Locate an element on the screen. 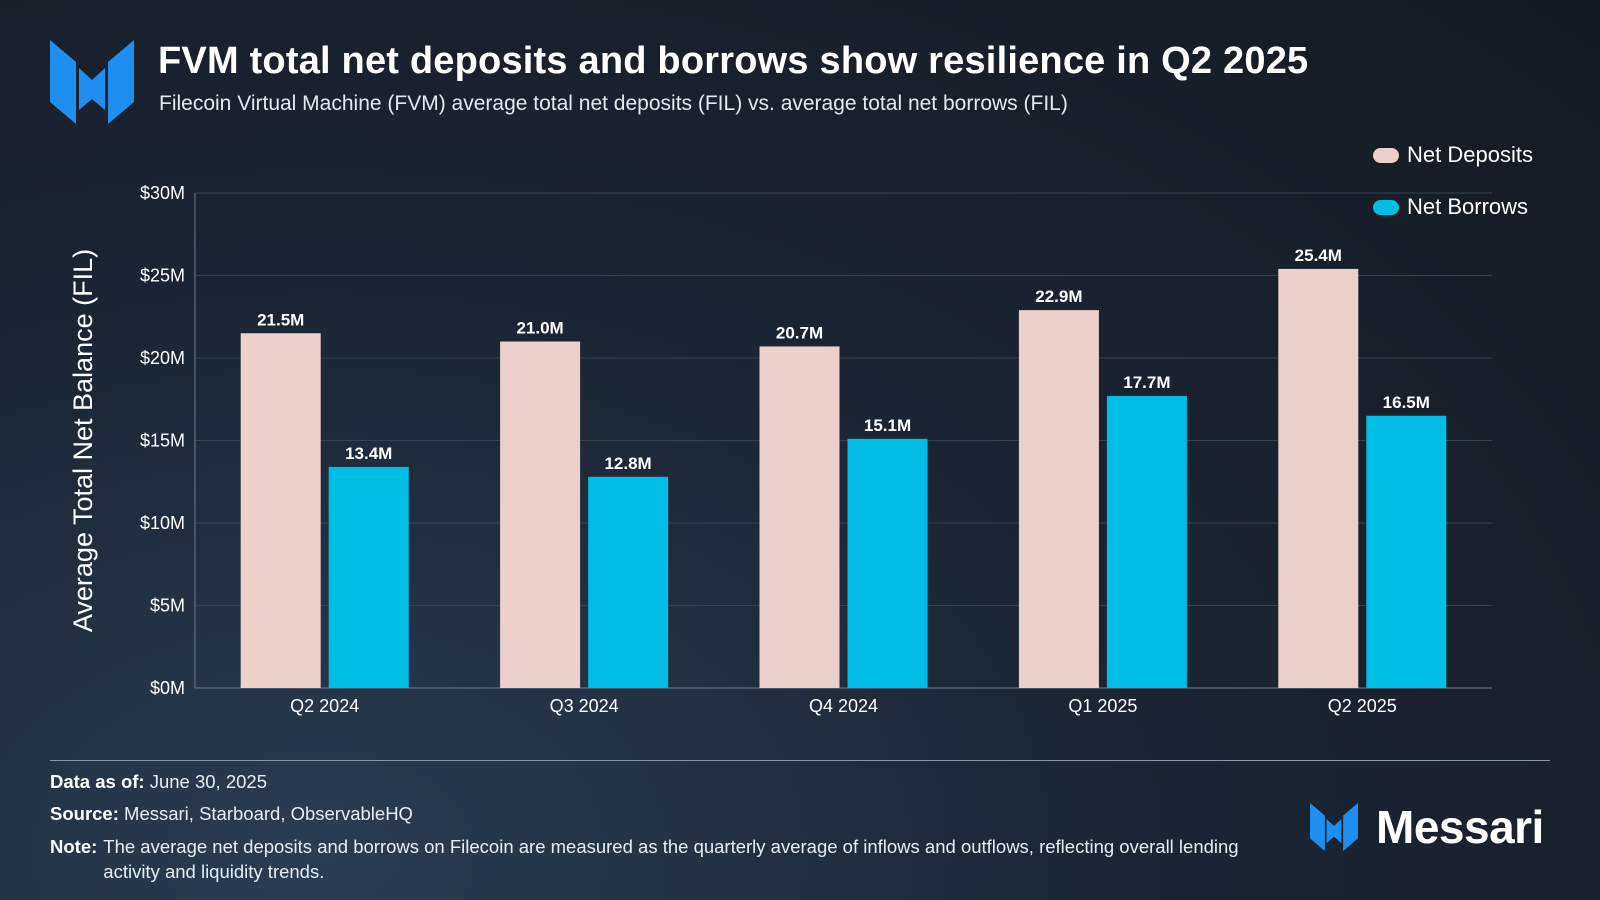 The height and width of the screenshot is (900, 1600). x-tick-label: Q2 2024 is located at coordinates (324, 706).